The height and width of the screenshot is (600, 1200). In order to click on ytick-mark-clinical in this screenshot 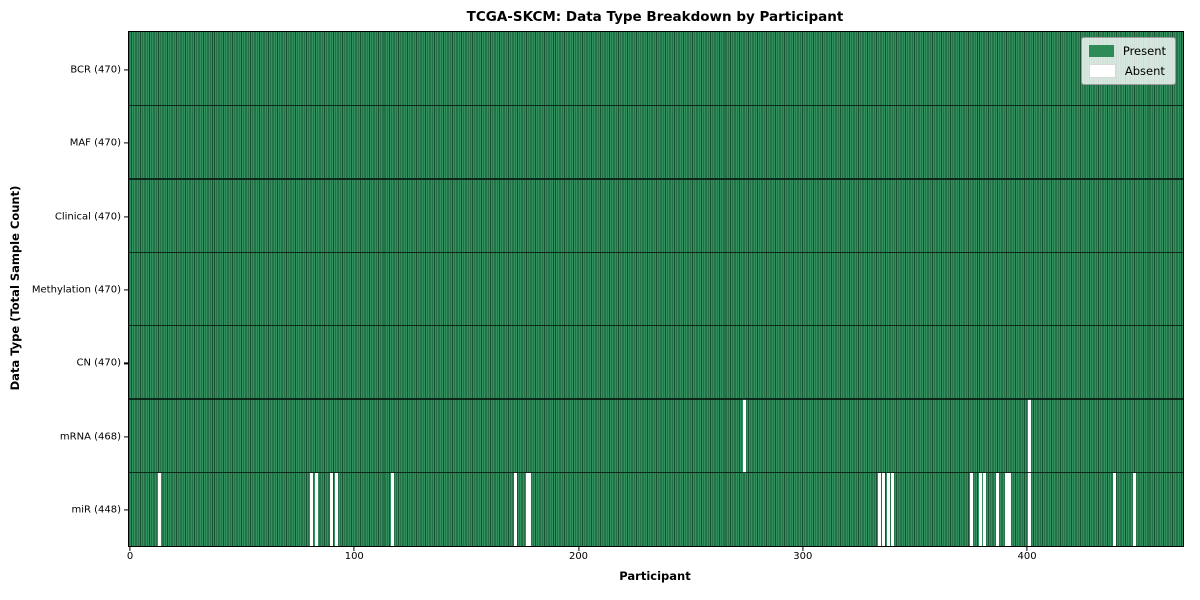, I will do `click(126, 216)`.